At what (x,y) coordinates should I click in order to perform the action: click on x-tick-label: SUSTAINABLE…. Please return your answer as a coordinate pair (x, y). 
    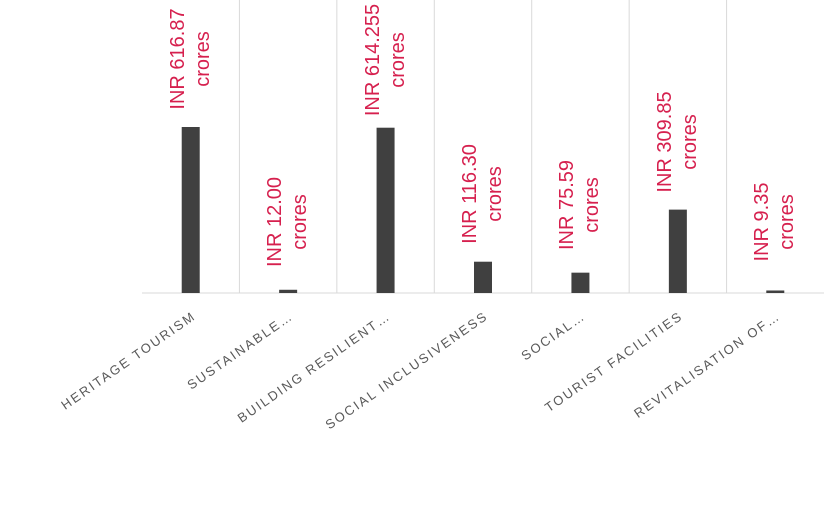
    Looking at the image, I should click on (240, 350).